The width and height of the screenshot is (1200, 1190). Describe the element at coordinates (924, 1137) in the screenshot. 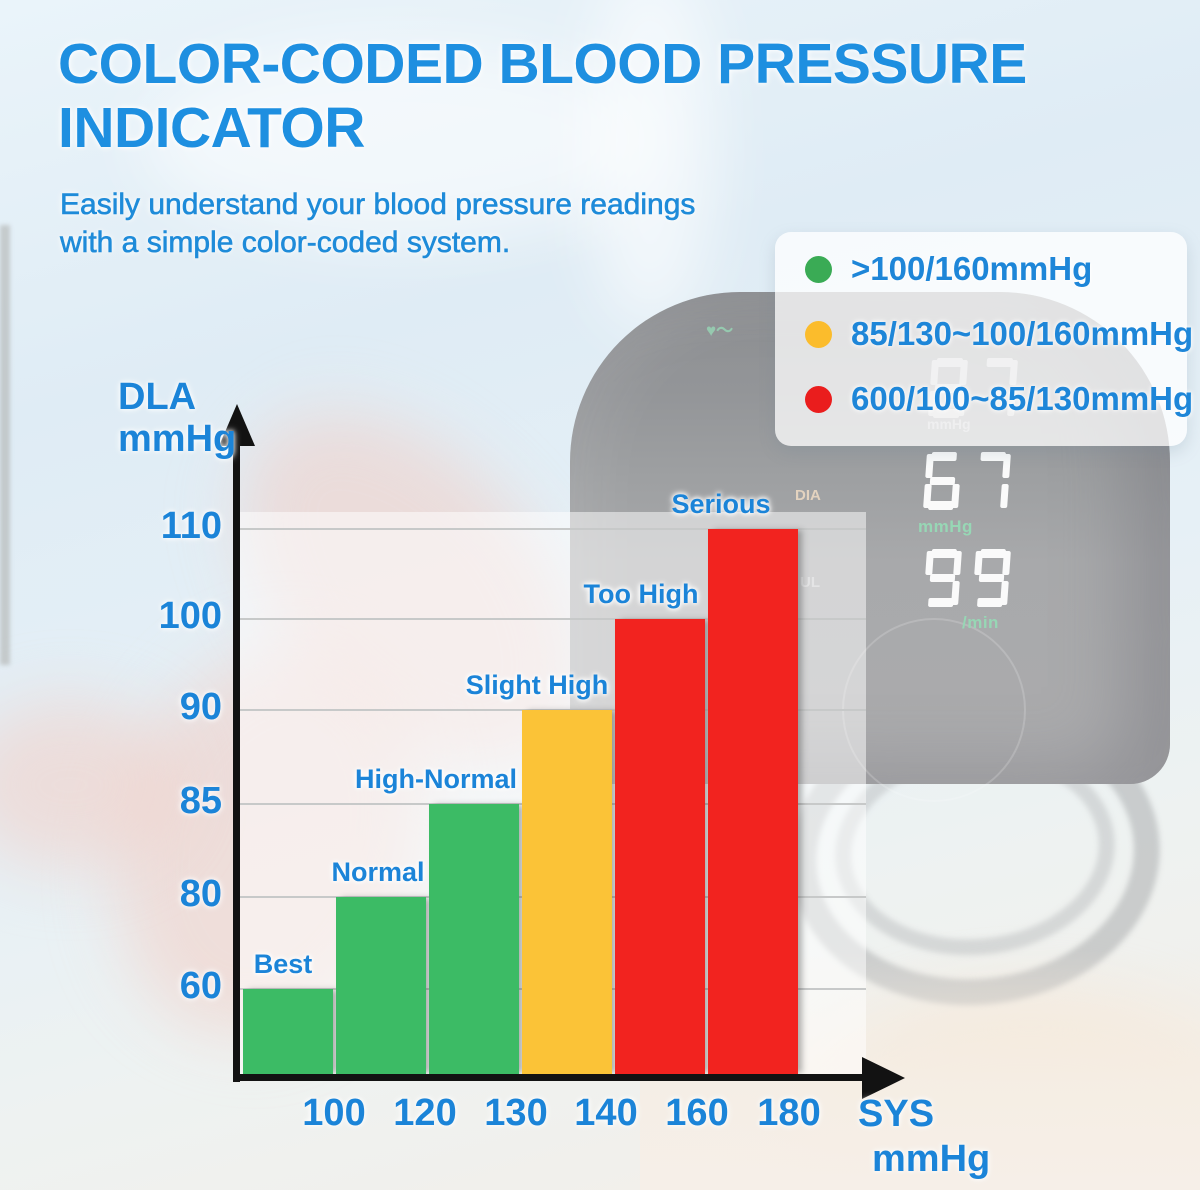

I see `x-axis-title: SYS mmHg` at that location.